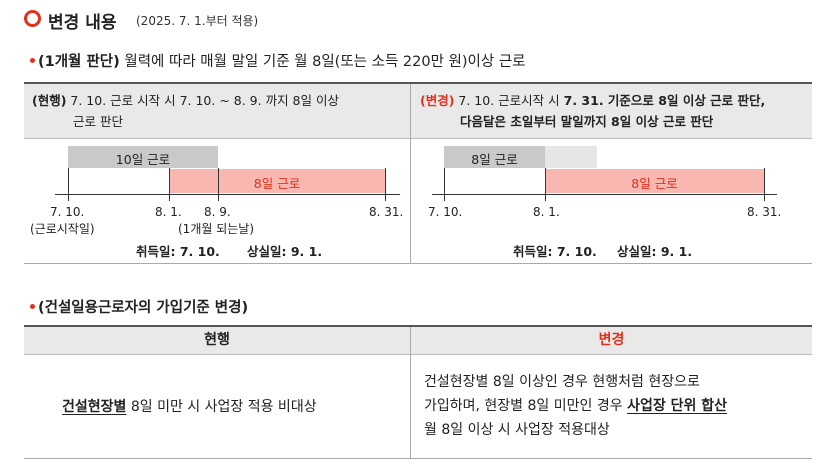 The height and width of the screenshot is (475, 836). What do you see at coordinates (418, 83) in the screenshot?
I see `table1-top-border` at bounding box center [418, 83].